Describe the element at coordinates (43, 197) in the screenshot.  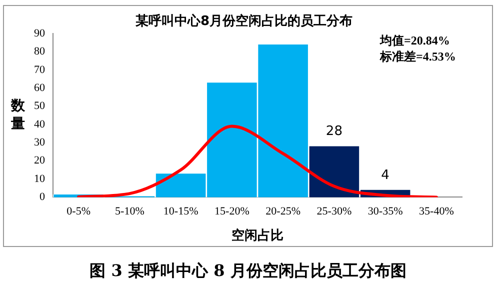
I see `y-tick-label: 0` at that location.